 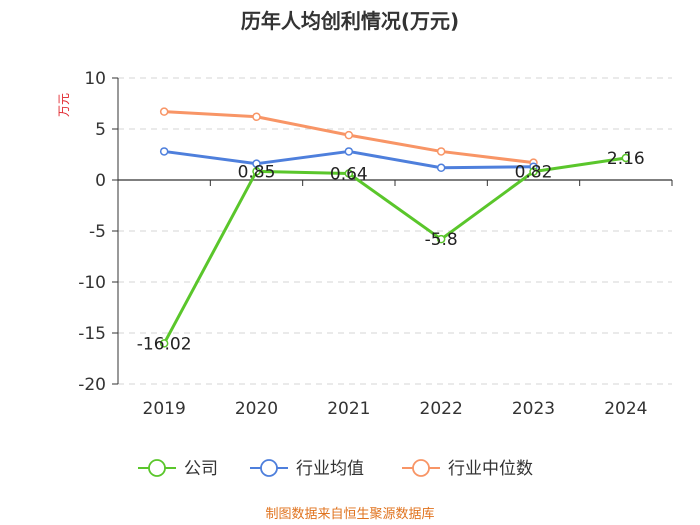 I want to click on legend: 公司 行业均值 行业中位数, so click(x=335, y=469).